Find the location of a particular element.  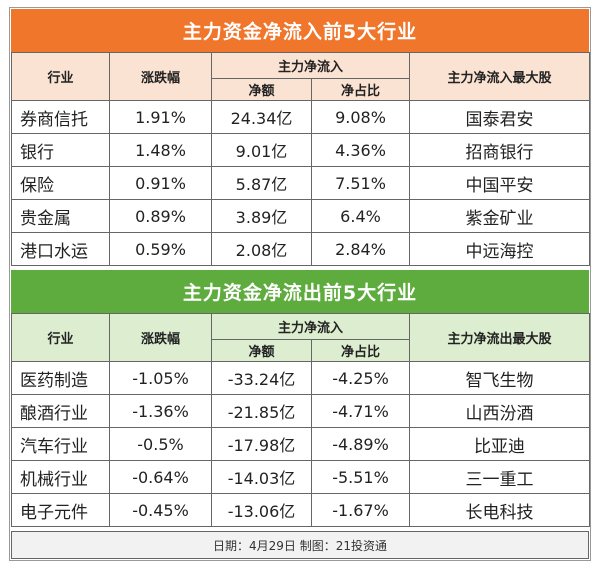

ratio-cell: 7.51% is located at coordinates (360, 183).